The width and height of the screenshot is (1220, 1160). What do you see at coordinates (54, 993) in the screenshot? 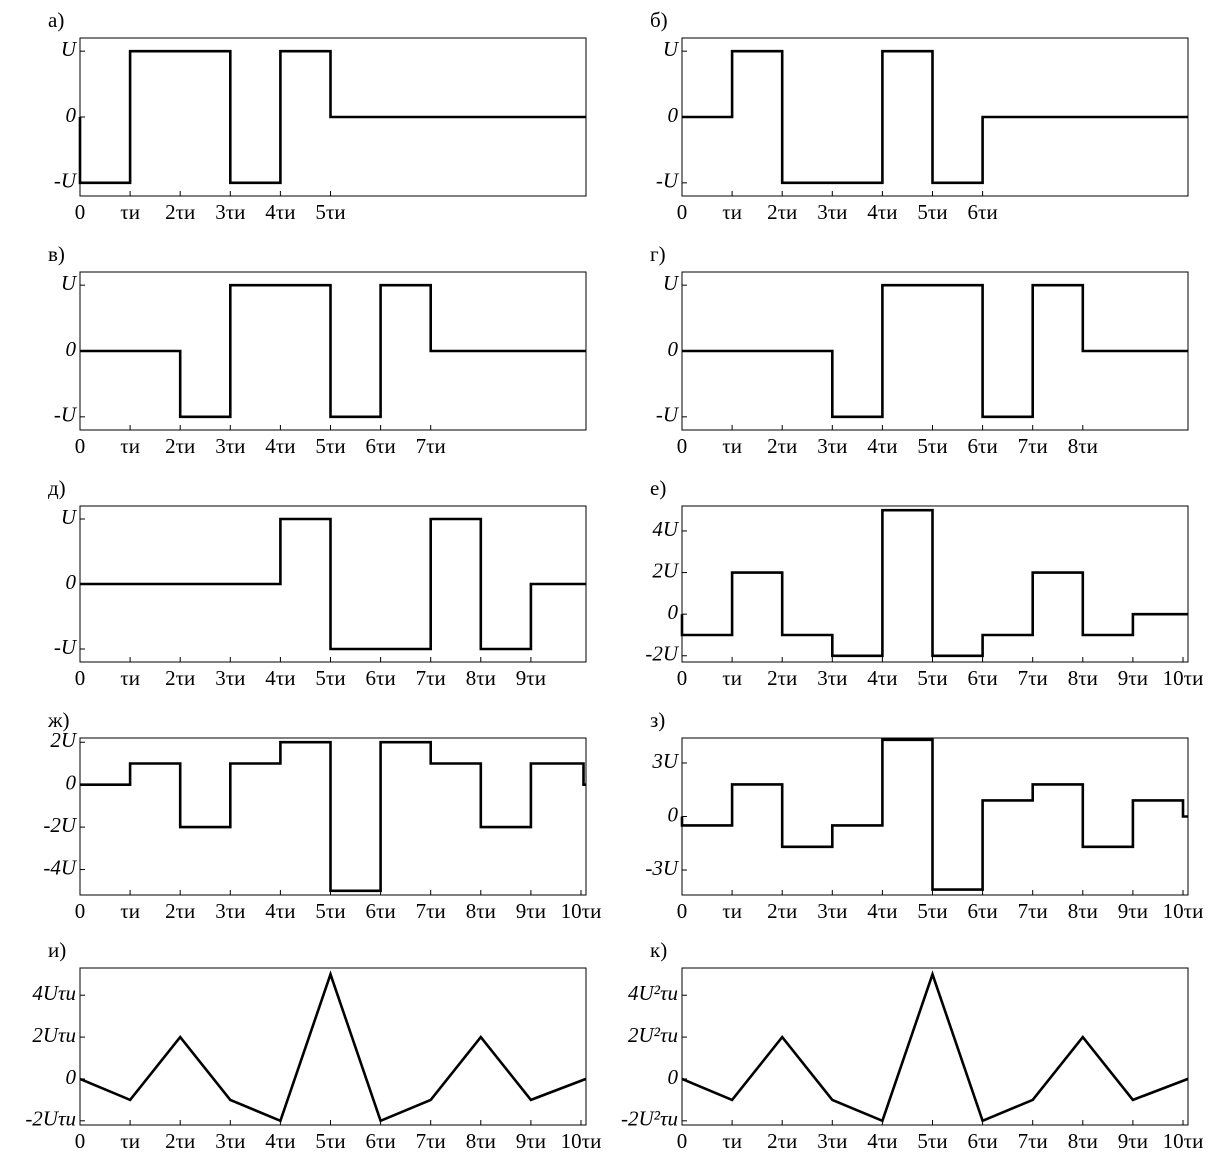
I see `y-tick-label: 4Uτи` at bounding box center [54, 993].